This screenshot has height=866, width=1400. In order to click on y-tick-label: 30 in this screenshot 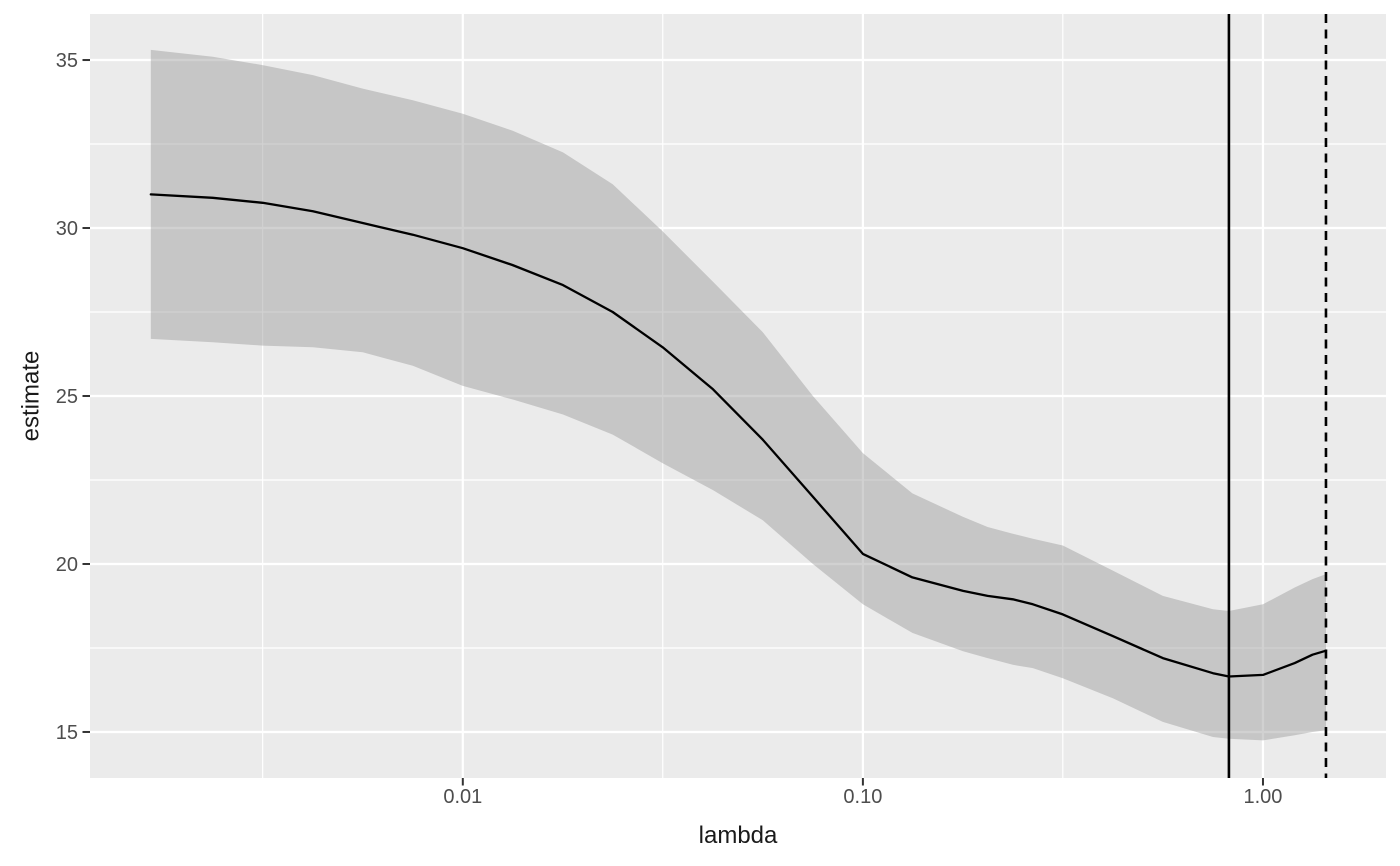, I will do `click(67, 229)`.